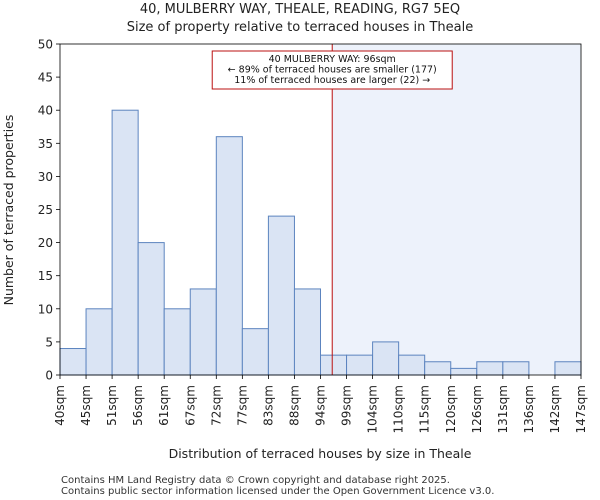 The width and height of the screenshot is (600, 500). Describe the element at coordinates (373, 409) in the screenshot. I see `x-tick-label-104sqm: 104sqm` at that location.